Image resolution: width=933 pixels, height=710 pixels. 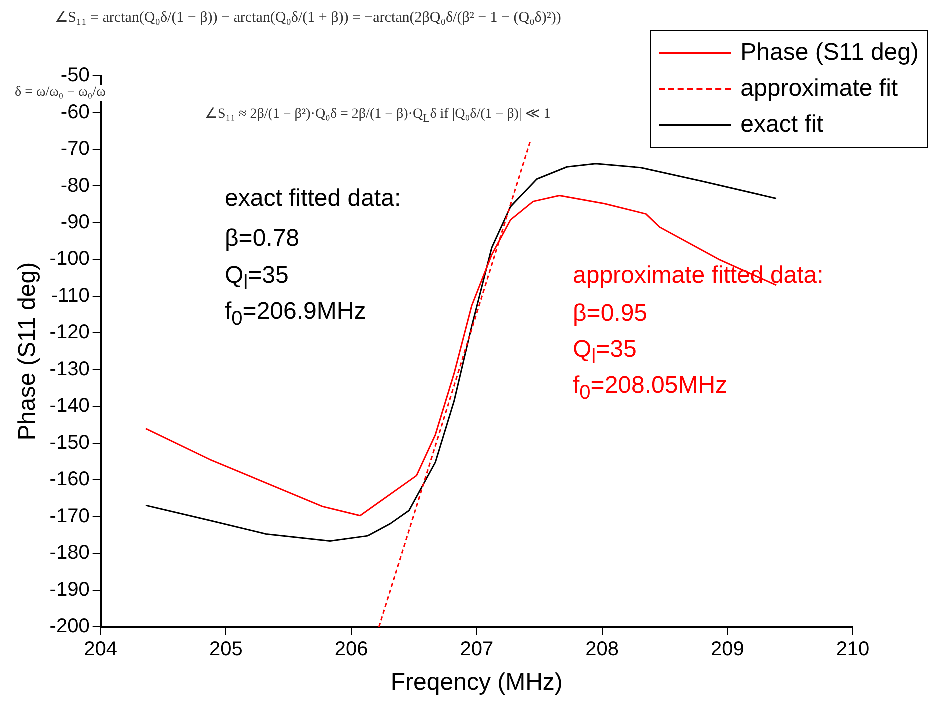 What do you see at coordinates (70, 516) in the screenshot?
I see `y-tick-label: -170` at bounding box center [70, 516].